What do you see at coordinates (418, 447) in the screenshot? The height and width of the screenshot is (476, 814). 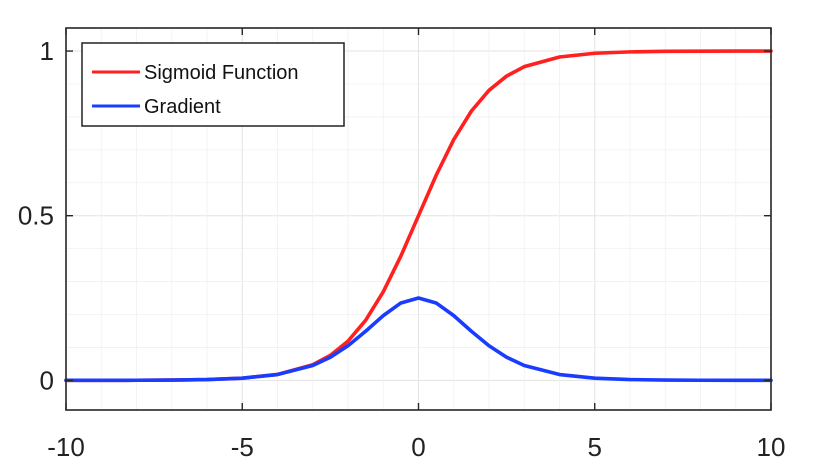 I see `x-tick-label: 0` at bounding box center [418, 447].